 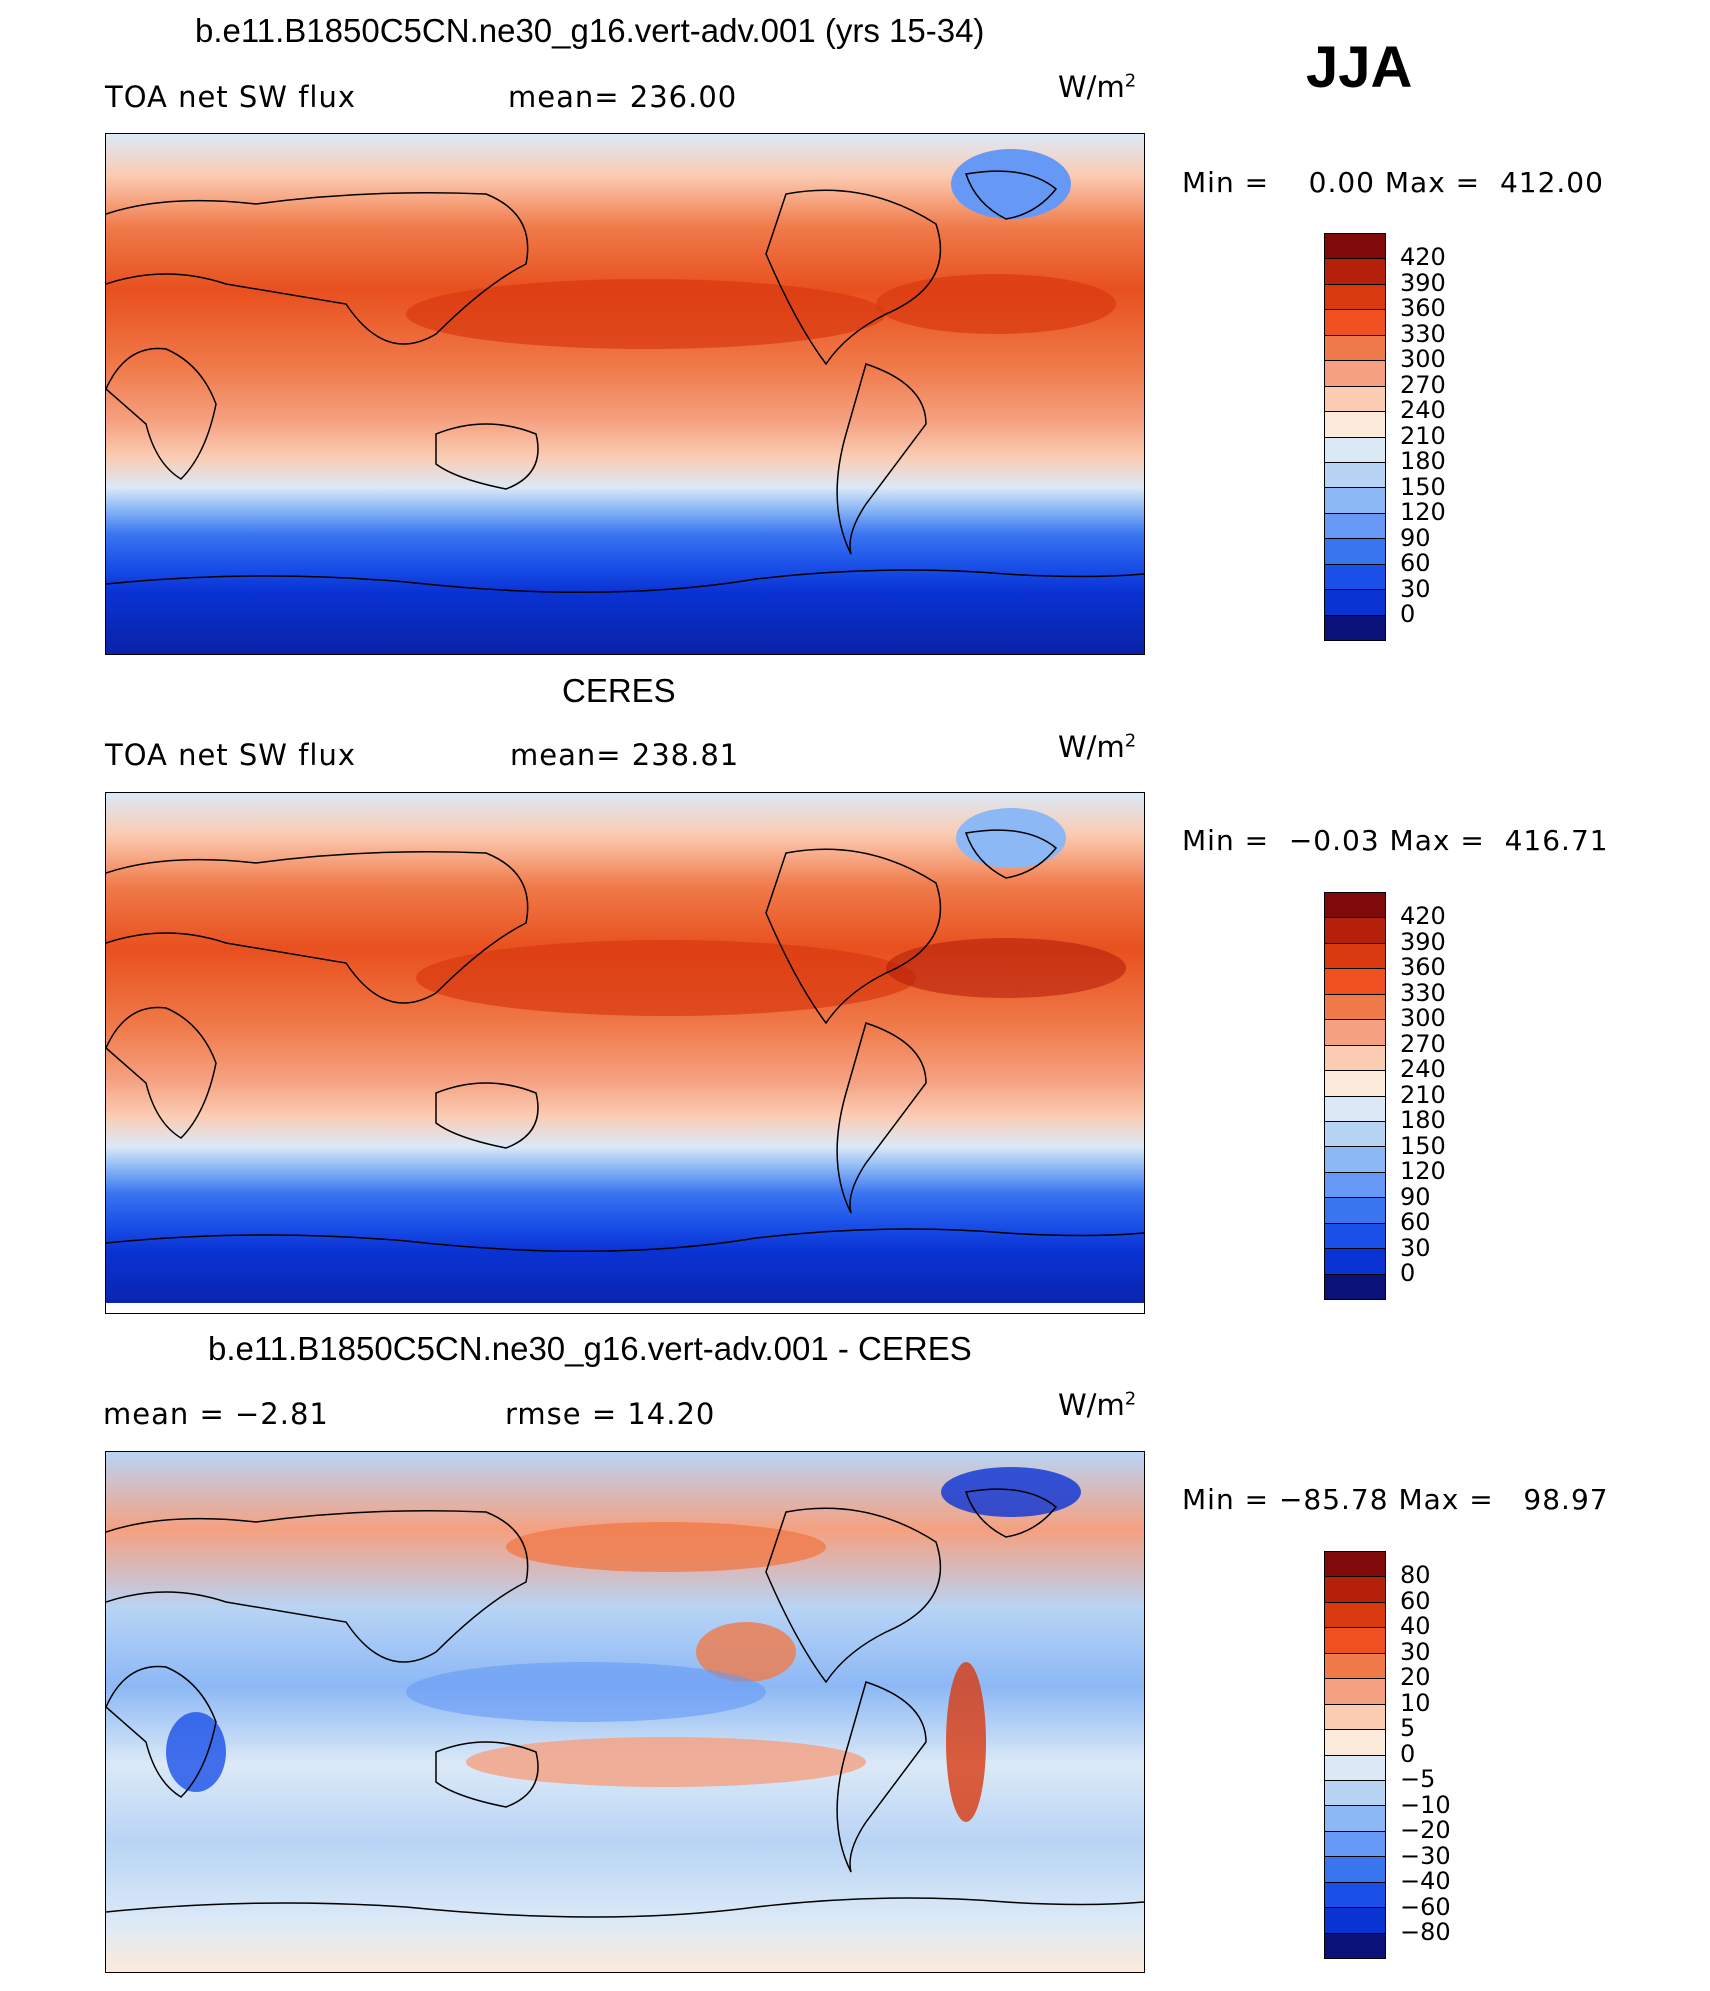 I want to click on panel3-pacific-negative, so click(x=586, y=1692).